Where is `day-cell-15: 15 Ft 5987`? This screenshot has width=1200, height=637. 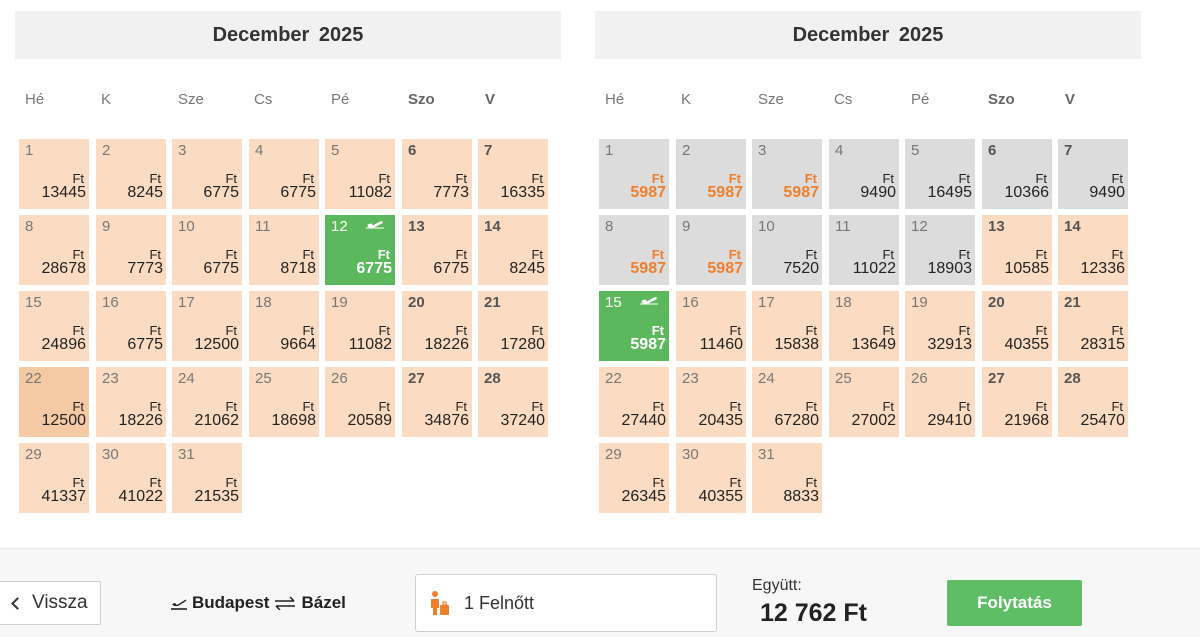 day-cell-15: 15 Ft 5987 is located at coordinates (634, 326).